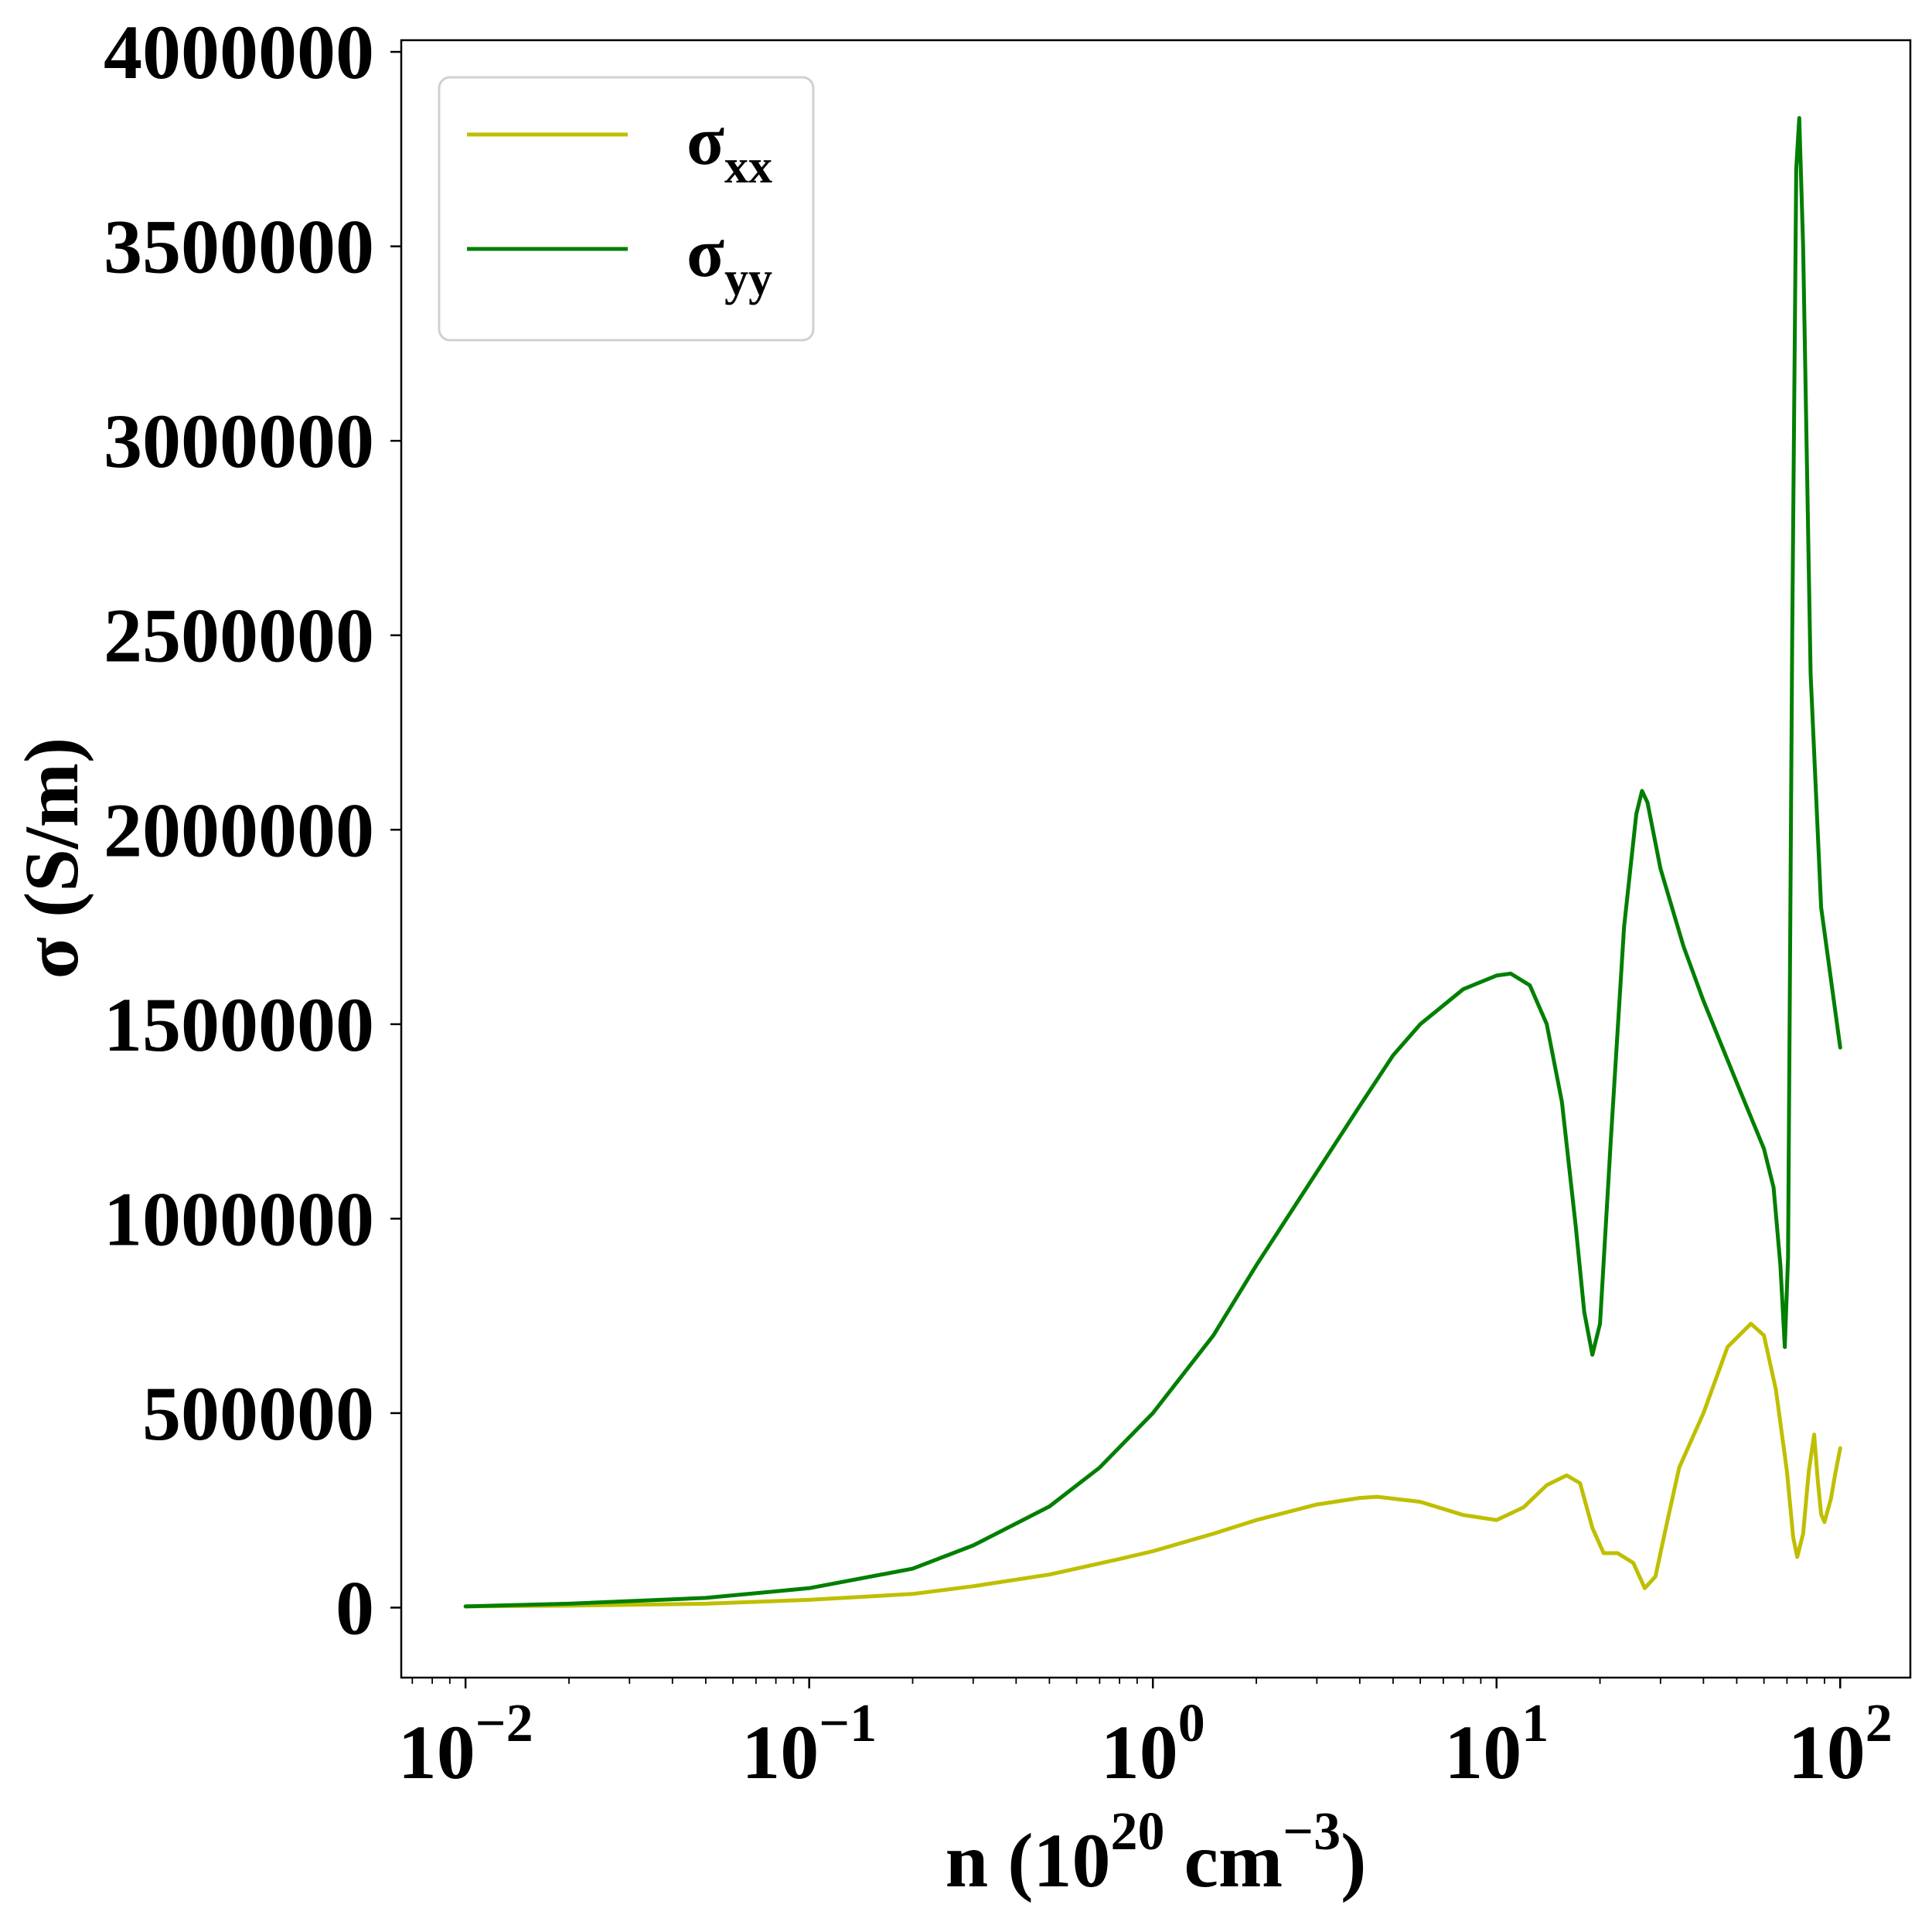 Image resolution: width=1932 pixels, height=1925 pixels. What do you see at coordinates (239, 1025) in the screenshot?
I see `y-tick-label: 1500000` at bounding box center [239, 1025].